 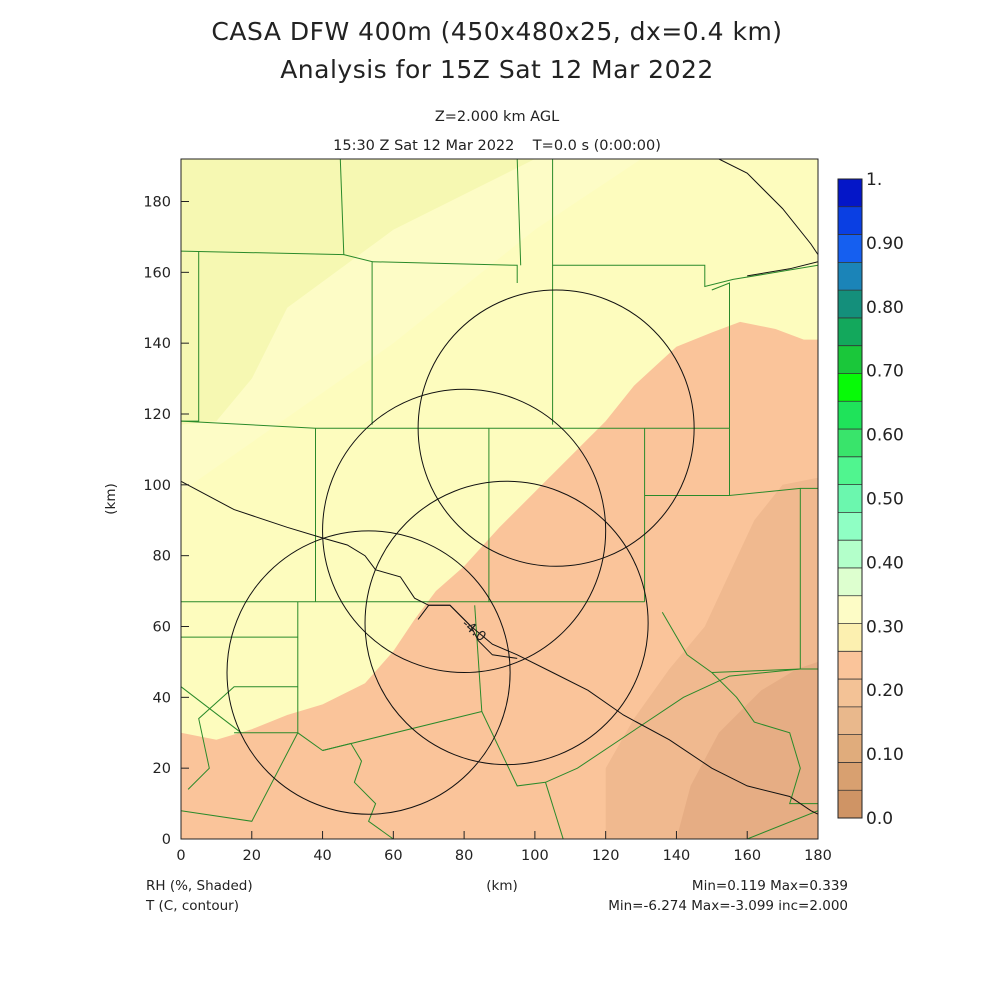 I want to click on colorbar-label-0: 1., so click(x=874, y=180).